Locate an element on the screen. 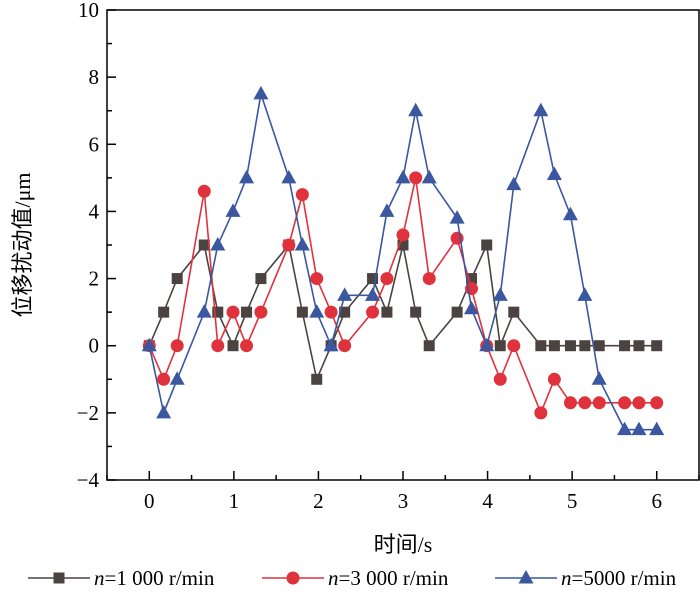 The width and height of the screenshot is (700, 593). y-tick-label: 6 is located at coordinates (94, 144).